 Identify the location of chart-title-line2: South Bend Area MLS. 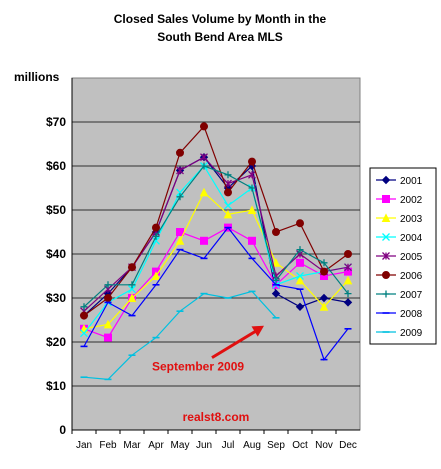
(220, 37).